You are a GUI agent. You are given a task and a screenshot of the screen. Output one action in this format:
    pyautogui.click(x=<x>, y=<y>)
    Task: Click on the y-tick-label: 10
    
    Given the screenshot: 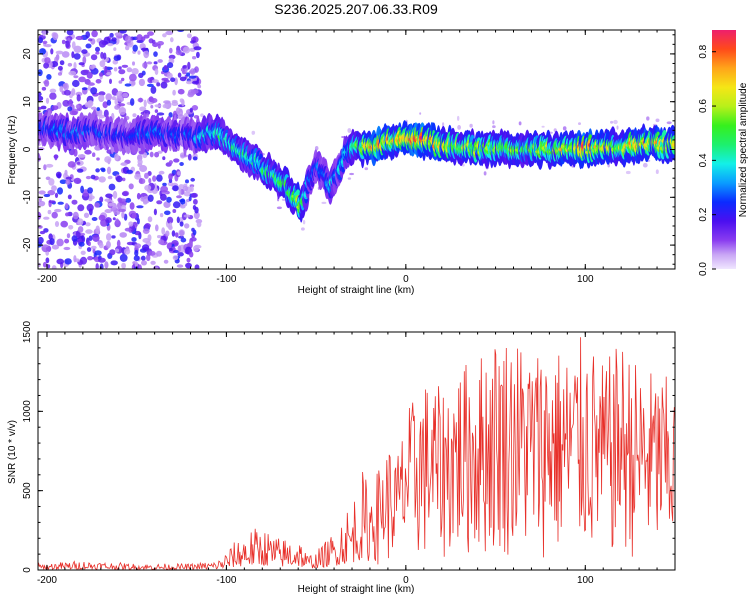 What is the action you would take?
    pyautogui.click(x=27, y=102)
    